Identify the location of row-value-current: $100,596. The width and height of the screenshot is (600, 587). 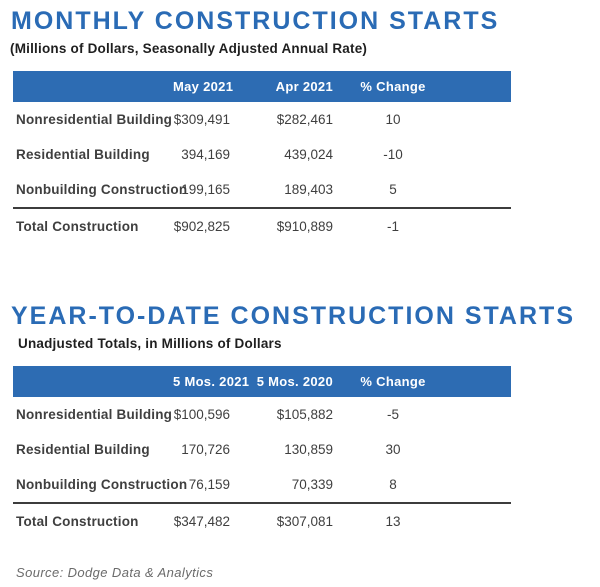
(201, 414).